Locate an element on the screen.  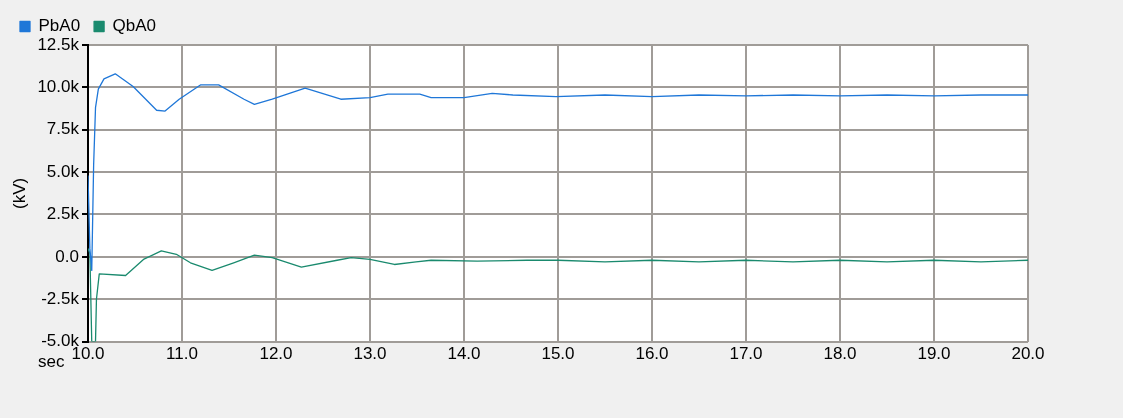
legend-label: QbA0 is located at coordinates (134, 26).